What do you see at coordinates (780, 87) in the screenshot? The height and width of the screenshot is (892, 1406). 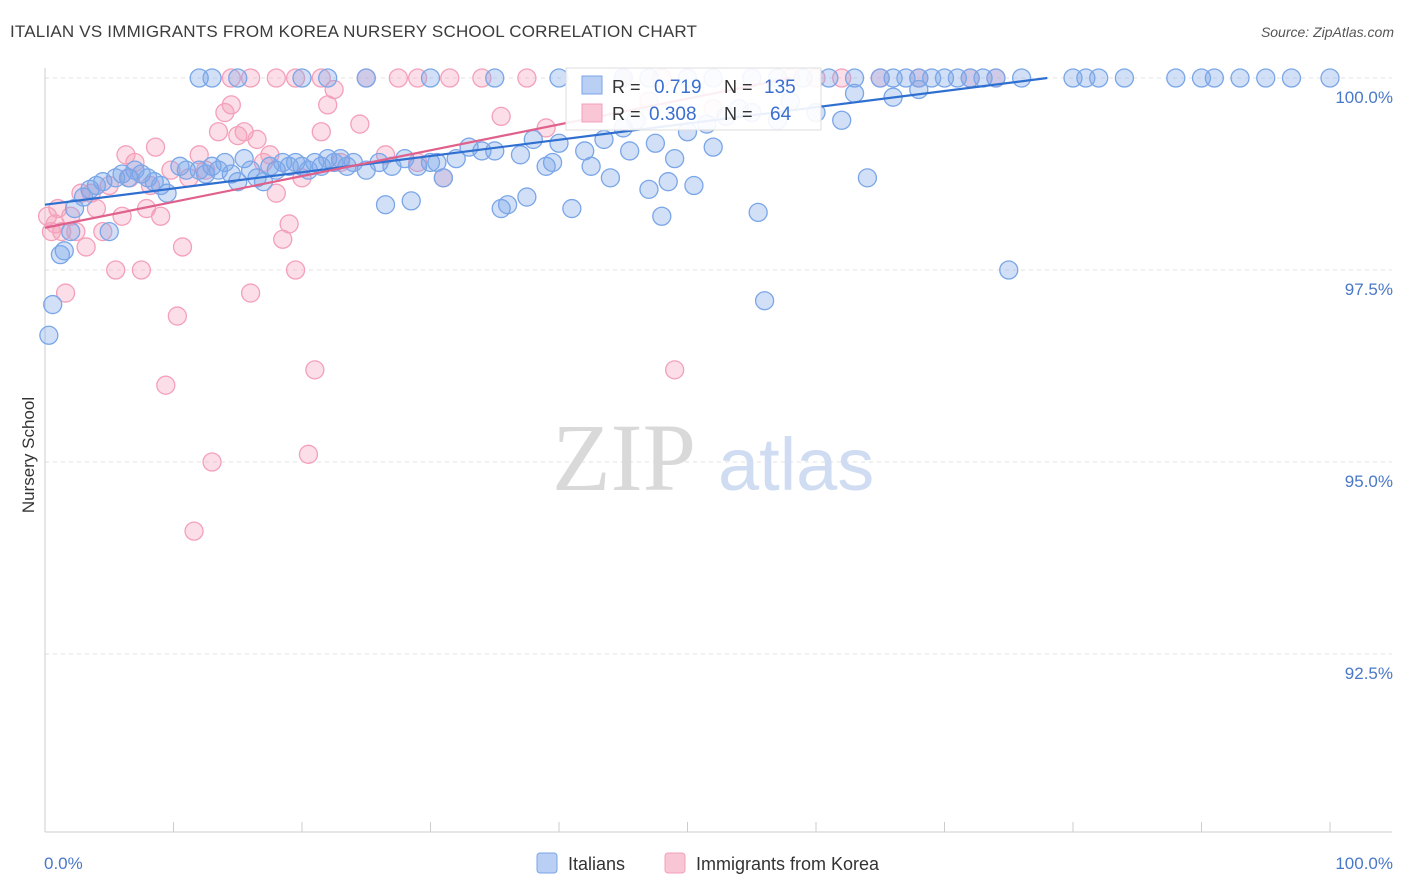 I see `legend-n-value-italians: 135` at bounding box center [780, 87].